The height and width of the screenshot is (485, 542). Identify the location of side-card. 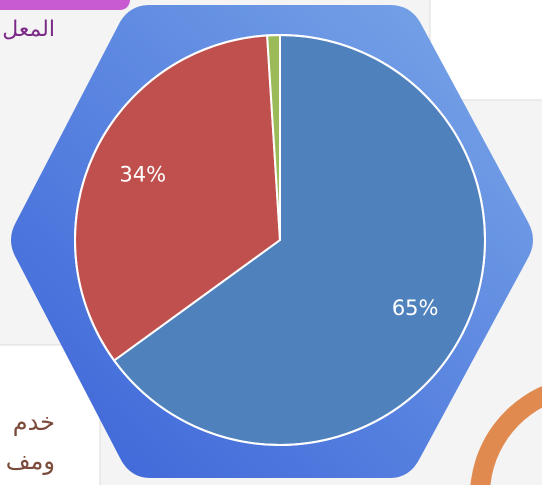
(485, 50).